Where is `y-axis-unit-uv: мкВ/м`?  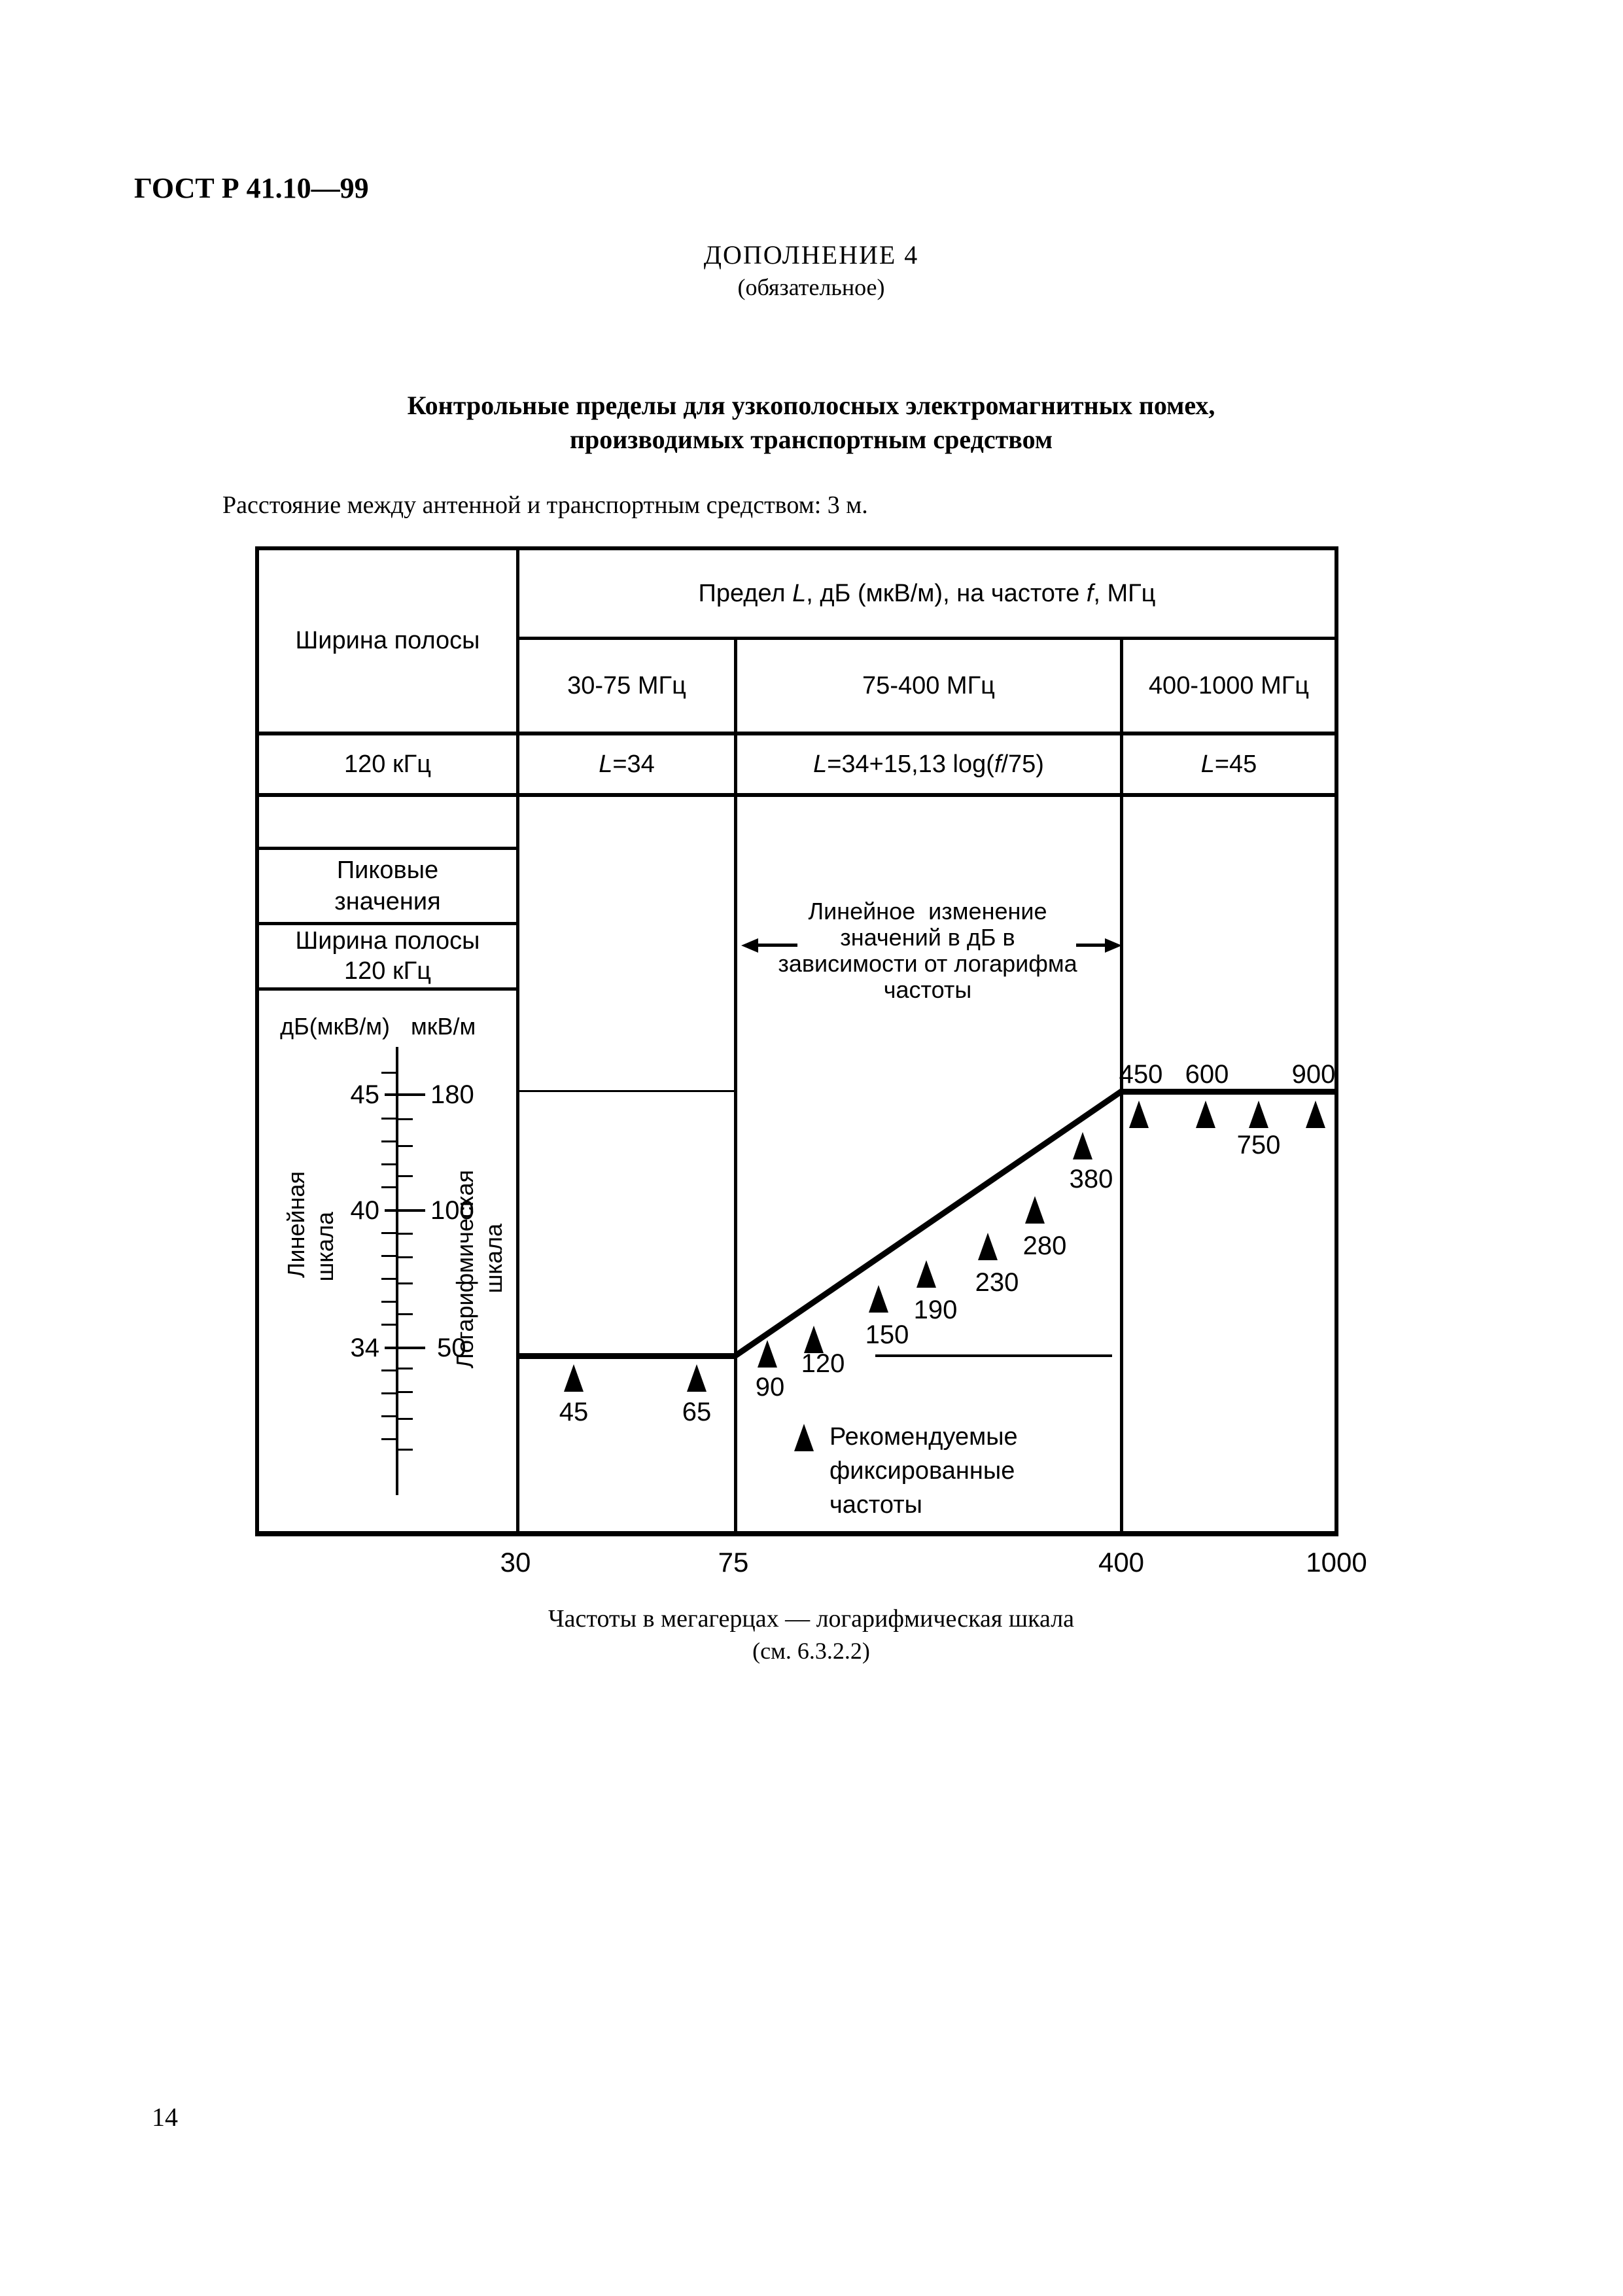
y-axis-unit-uv: мкВ/м is located at coordinates (443, 1026).